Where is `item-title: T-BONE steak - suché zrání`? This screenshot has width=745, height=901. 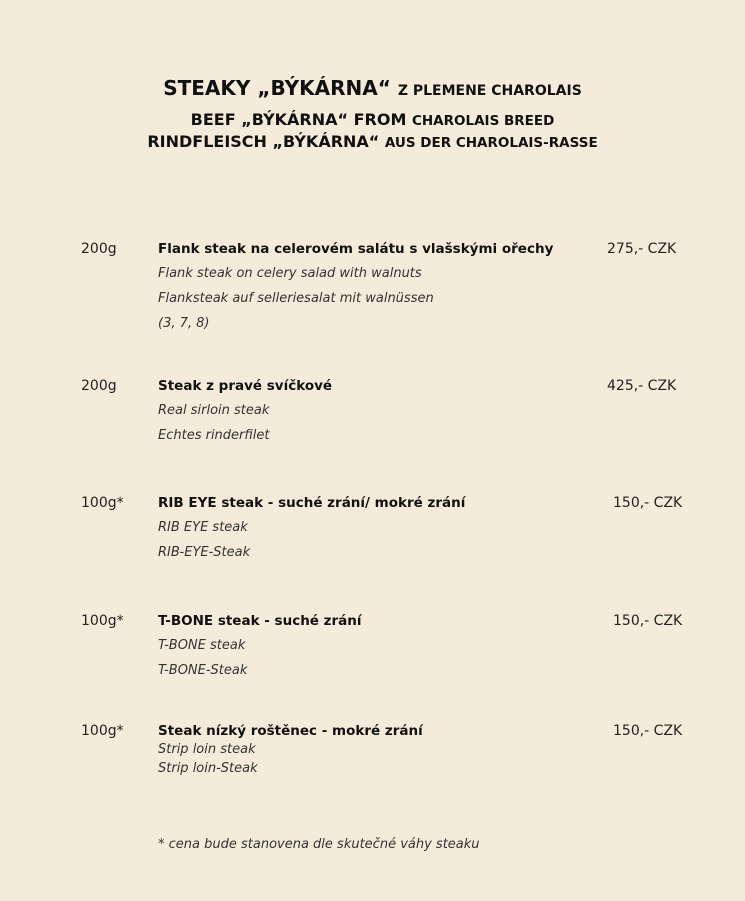 item-title: T-BONE steak - suché zrání is located at coordinates (260, 621).